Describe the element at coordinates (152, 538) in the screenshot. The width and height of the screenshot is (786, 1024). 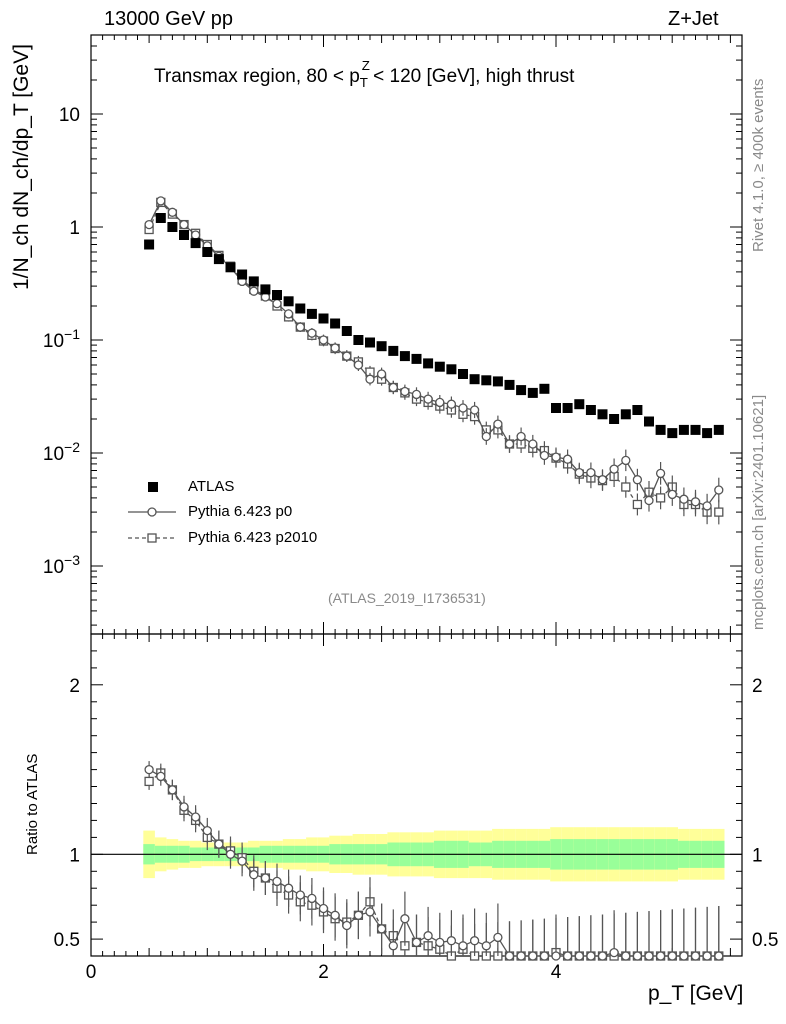
I see `legend-p2010-marker` at that location.